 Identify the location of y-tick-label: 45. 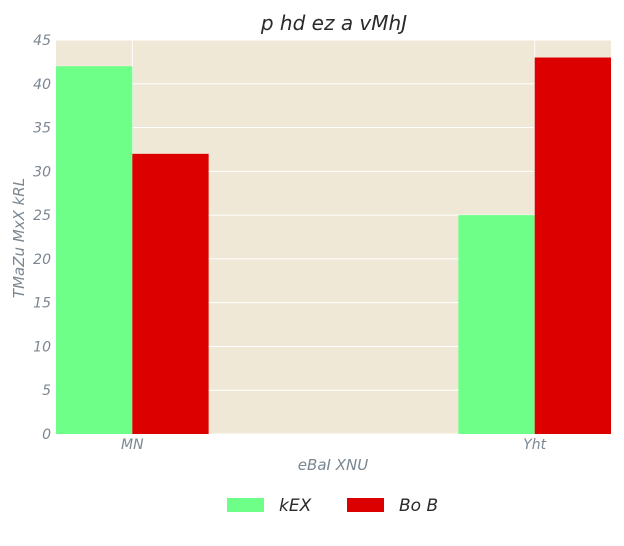
(42, 41).